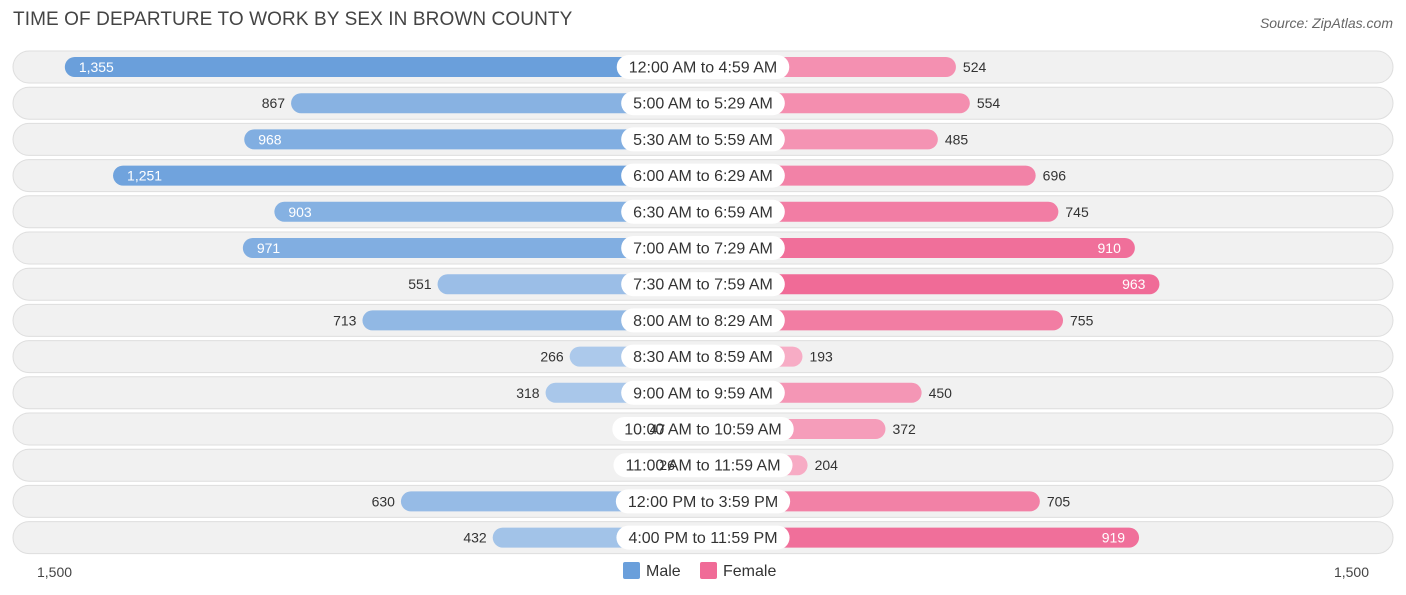 The height and width of the screenshot is (595, 1406). What do you see at coordinates (54, 572) in the screenshot?
I see `axis-left-label: 1,500` at bounding box center [54, 572].